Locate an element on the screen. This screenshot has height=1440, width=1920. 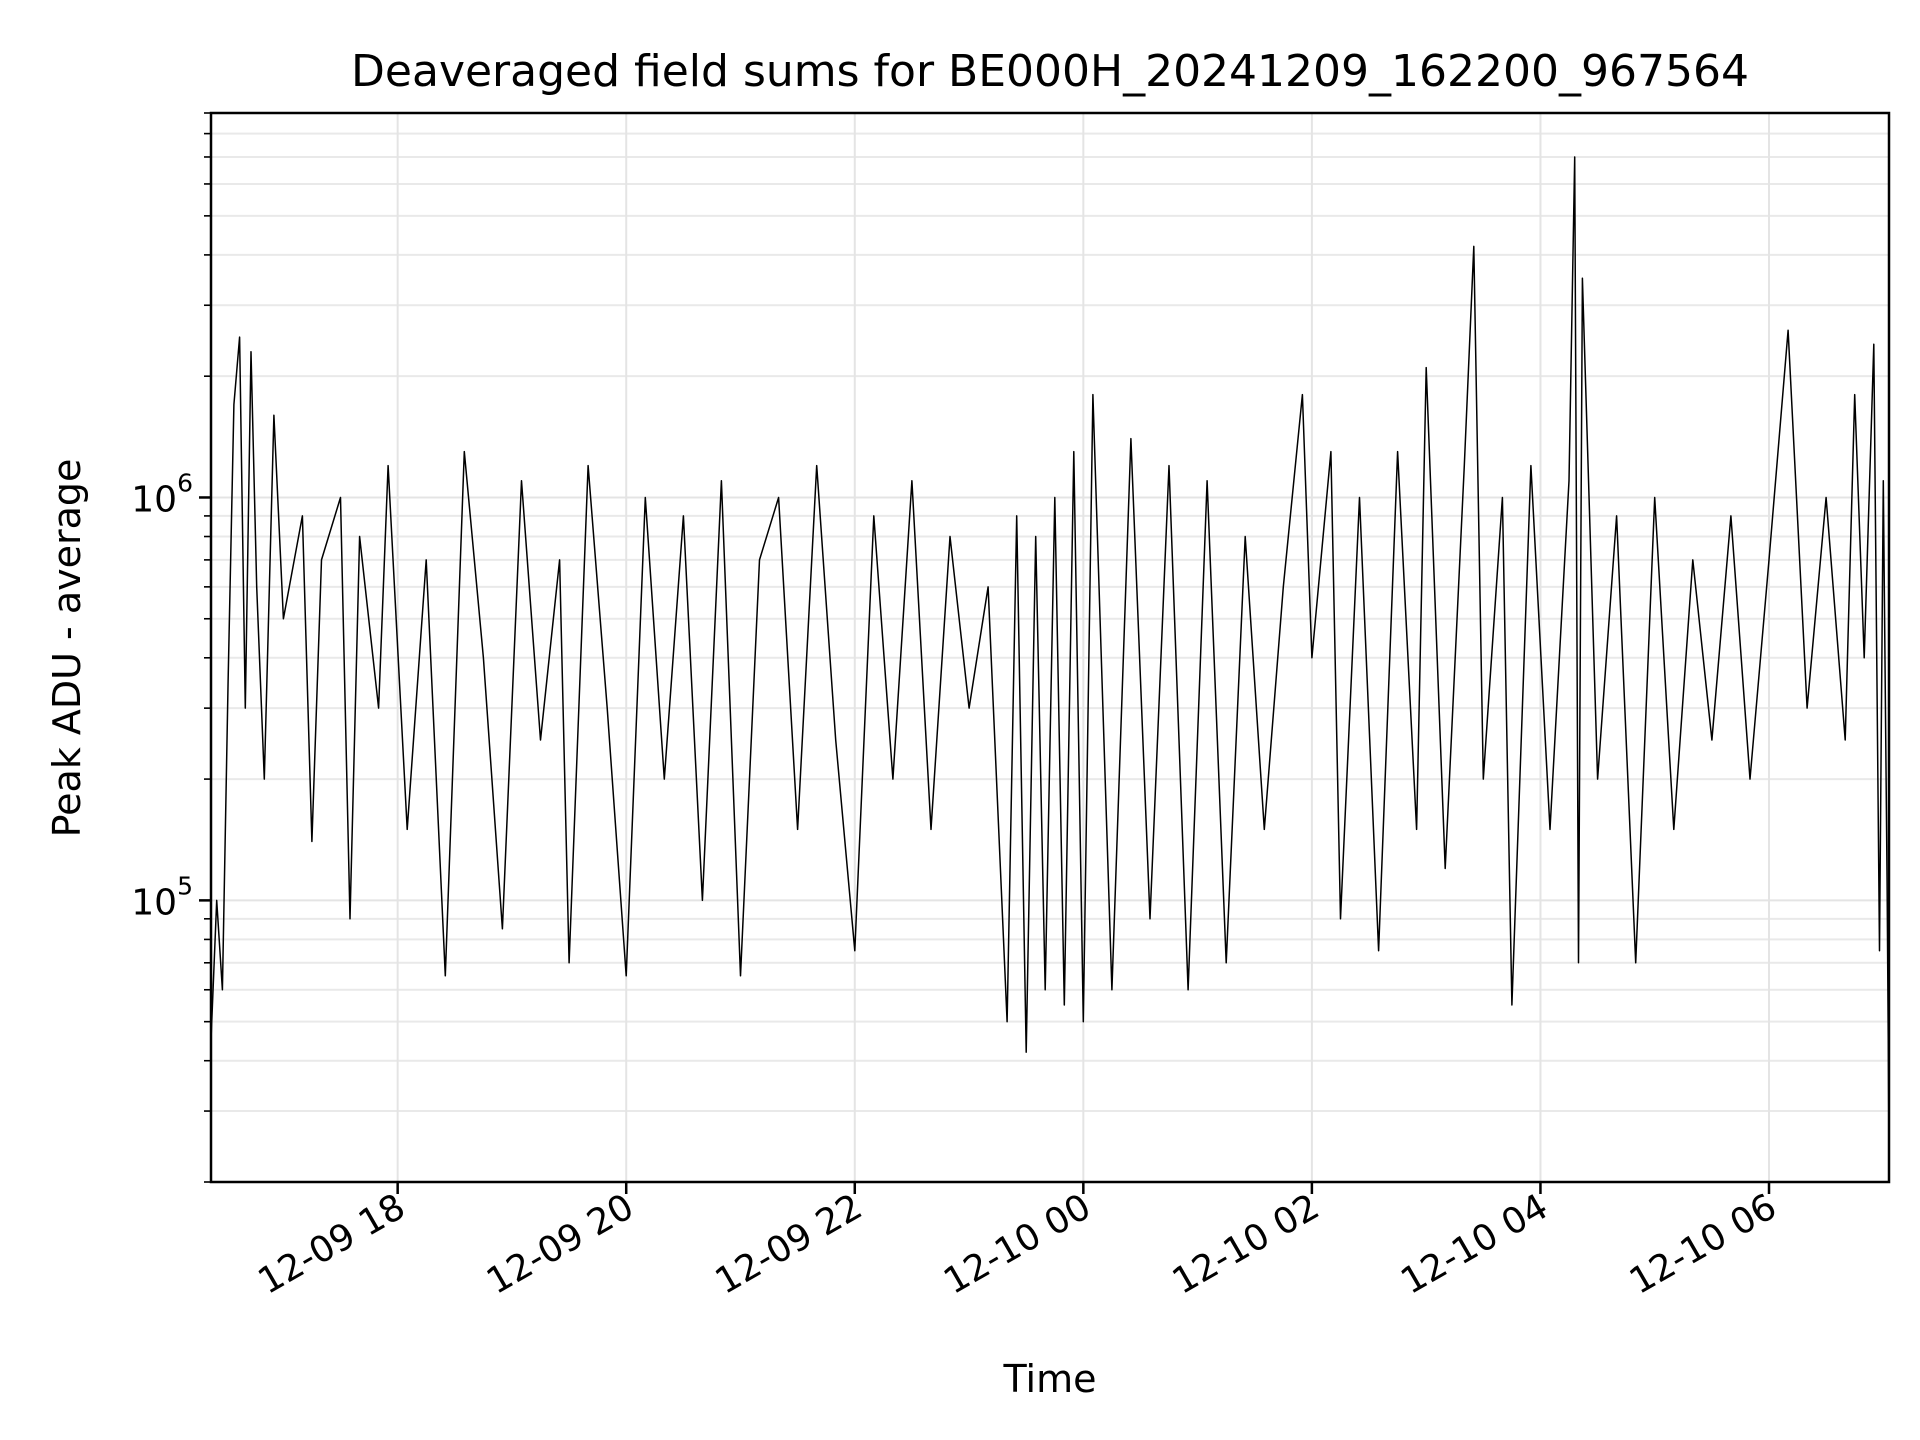
x-tick-label: 12-09 20 is located at coordinates (560, 1244).